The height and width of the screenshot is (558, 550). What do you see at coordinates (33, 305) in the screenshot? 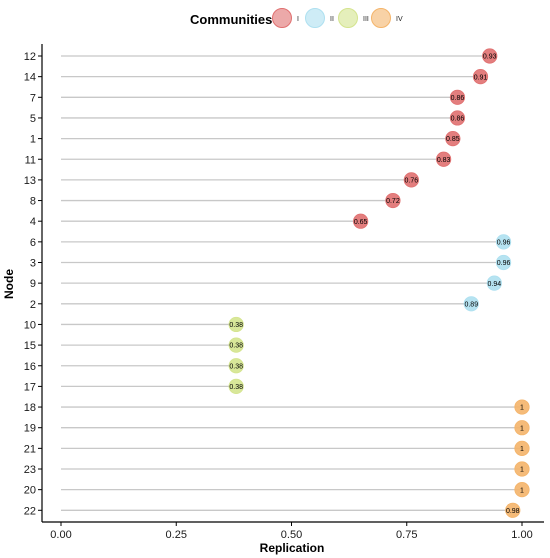
I see `y-tick-label: 2` at bounding box center [33, 305].